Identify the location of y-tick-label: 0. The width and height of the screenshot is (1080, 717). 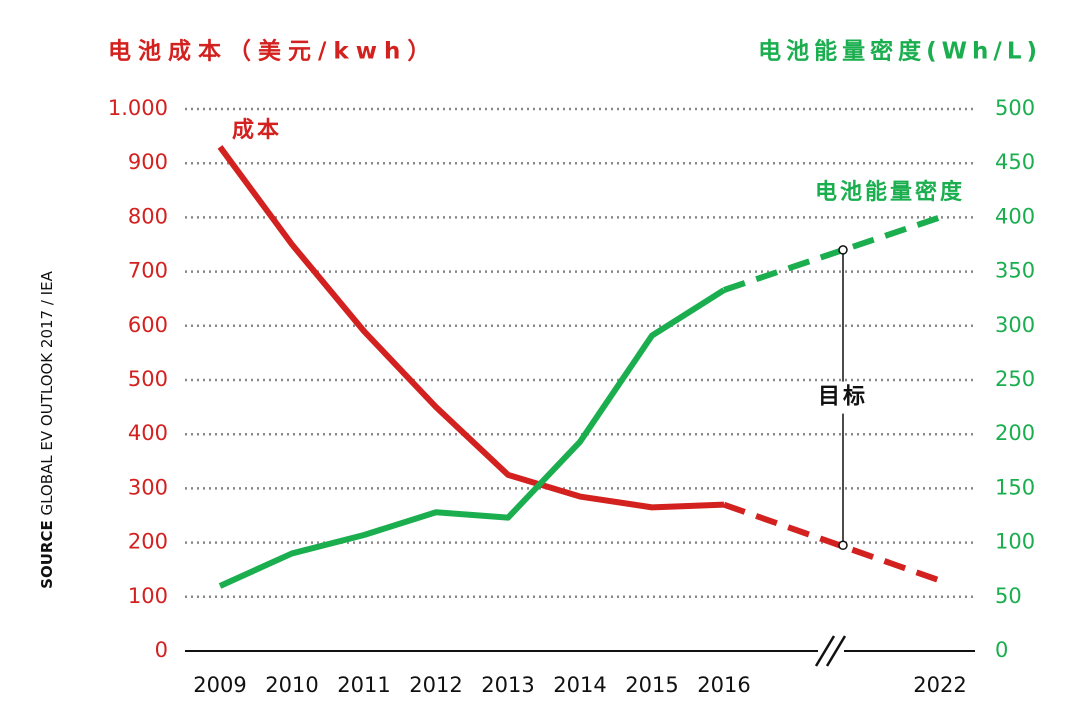
(161, 650).